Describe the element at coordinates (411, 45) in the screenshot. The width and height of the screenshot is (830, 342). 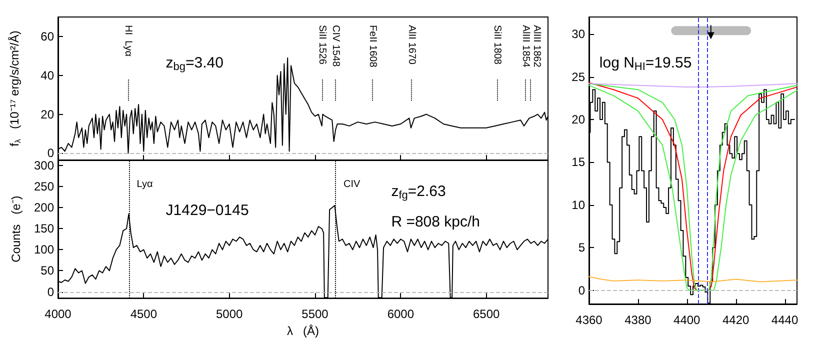
I see `ref-line-label: AlII 1670` at that location.